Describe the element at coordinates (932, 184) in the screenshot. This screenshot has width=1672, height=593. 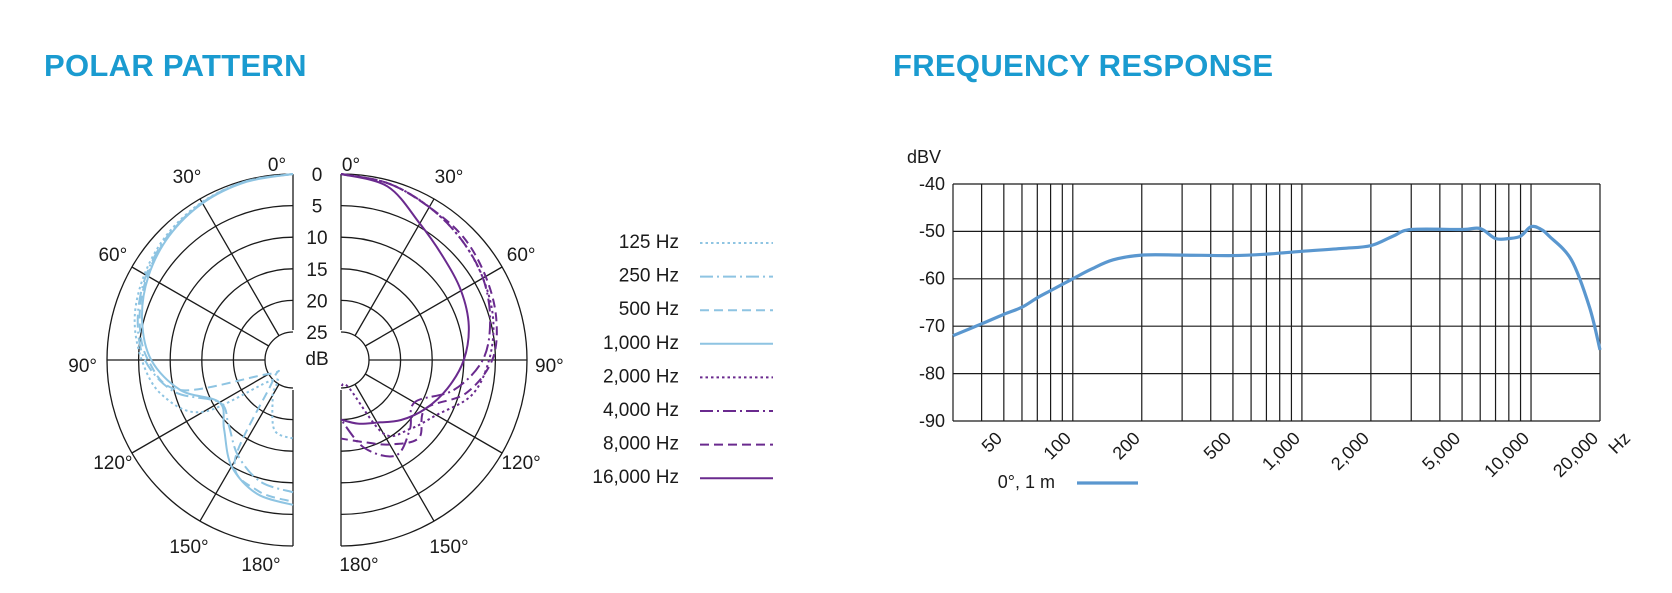
I see `freq-ytick-label: -40` at that location.